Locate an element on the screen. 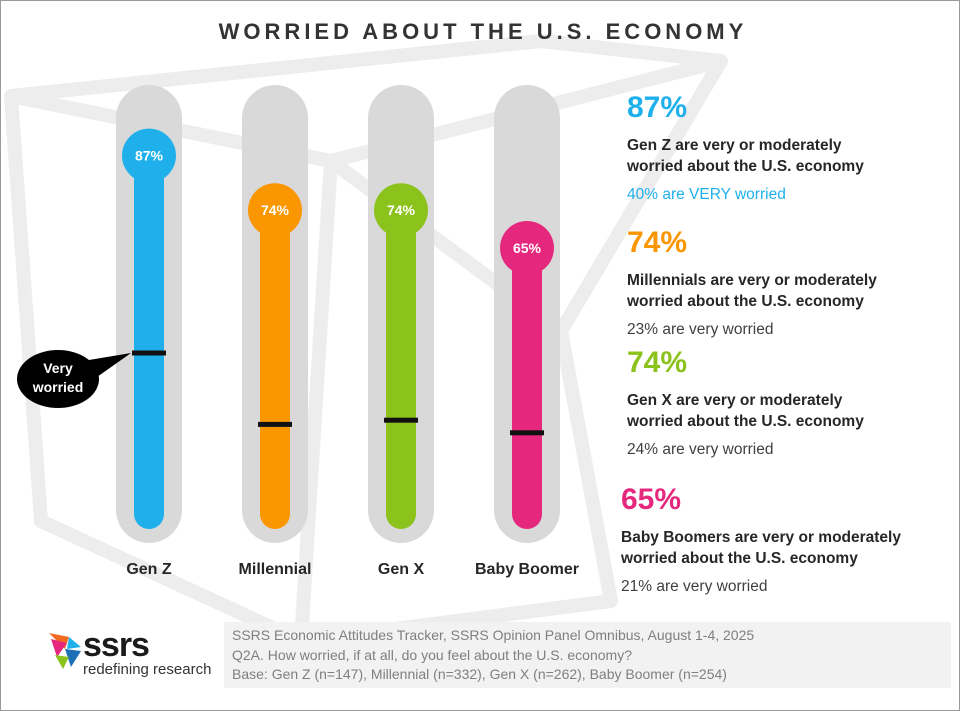 Image resolution: width=960 pixels, height=711 pixels. stat-description-line-1: Gen Z are very or moderately is located at coordinates (734, 145).